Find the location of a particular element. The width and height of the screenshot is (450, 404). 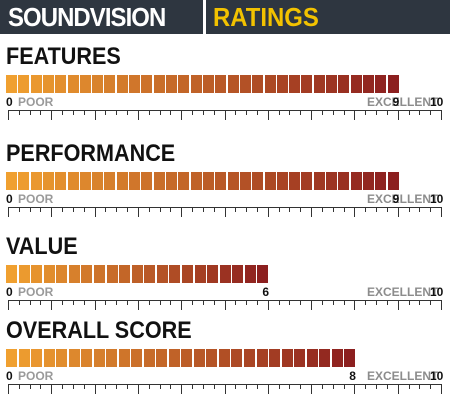

ratings-header: SOUNDVISION RATINGS is located at coordinates (225, 17).